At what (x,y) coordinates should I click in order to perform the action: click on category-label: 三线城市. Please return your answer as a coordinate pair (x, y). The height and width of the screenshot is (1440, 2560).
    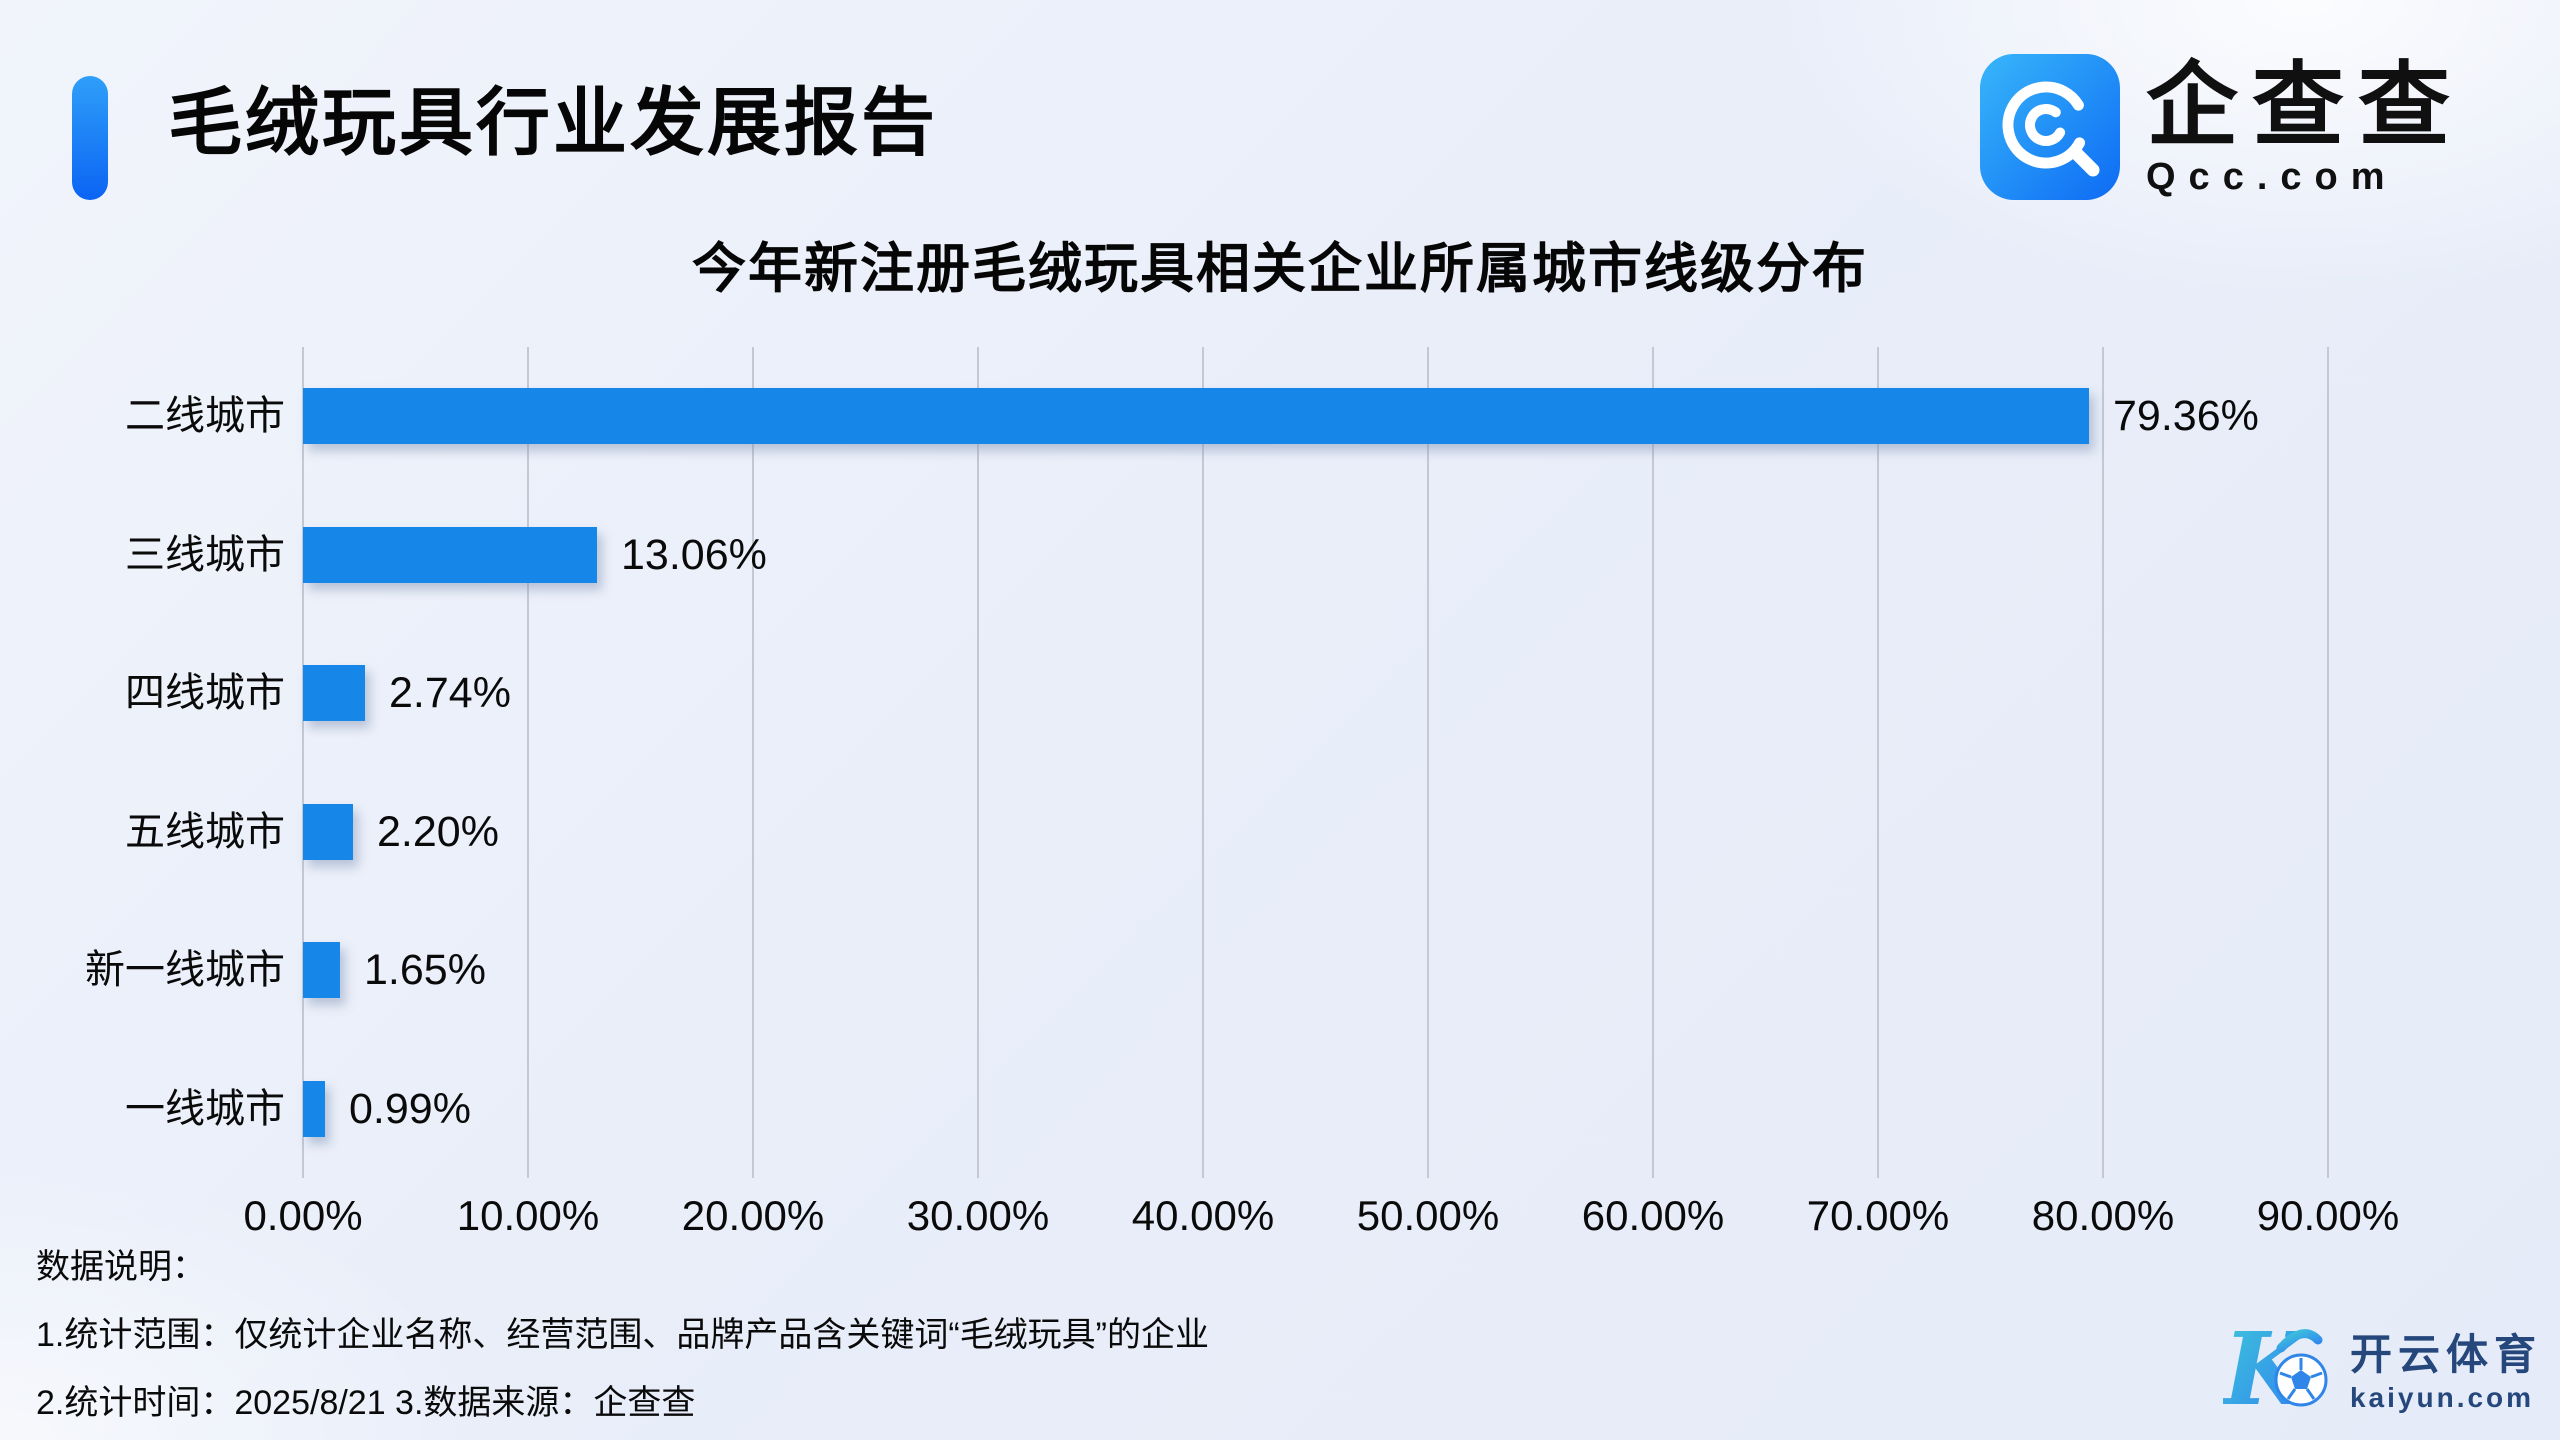
    Looking at the image, I should click on (205, 554).